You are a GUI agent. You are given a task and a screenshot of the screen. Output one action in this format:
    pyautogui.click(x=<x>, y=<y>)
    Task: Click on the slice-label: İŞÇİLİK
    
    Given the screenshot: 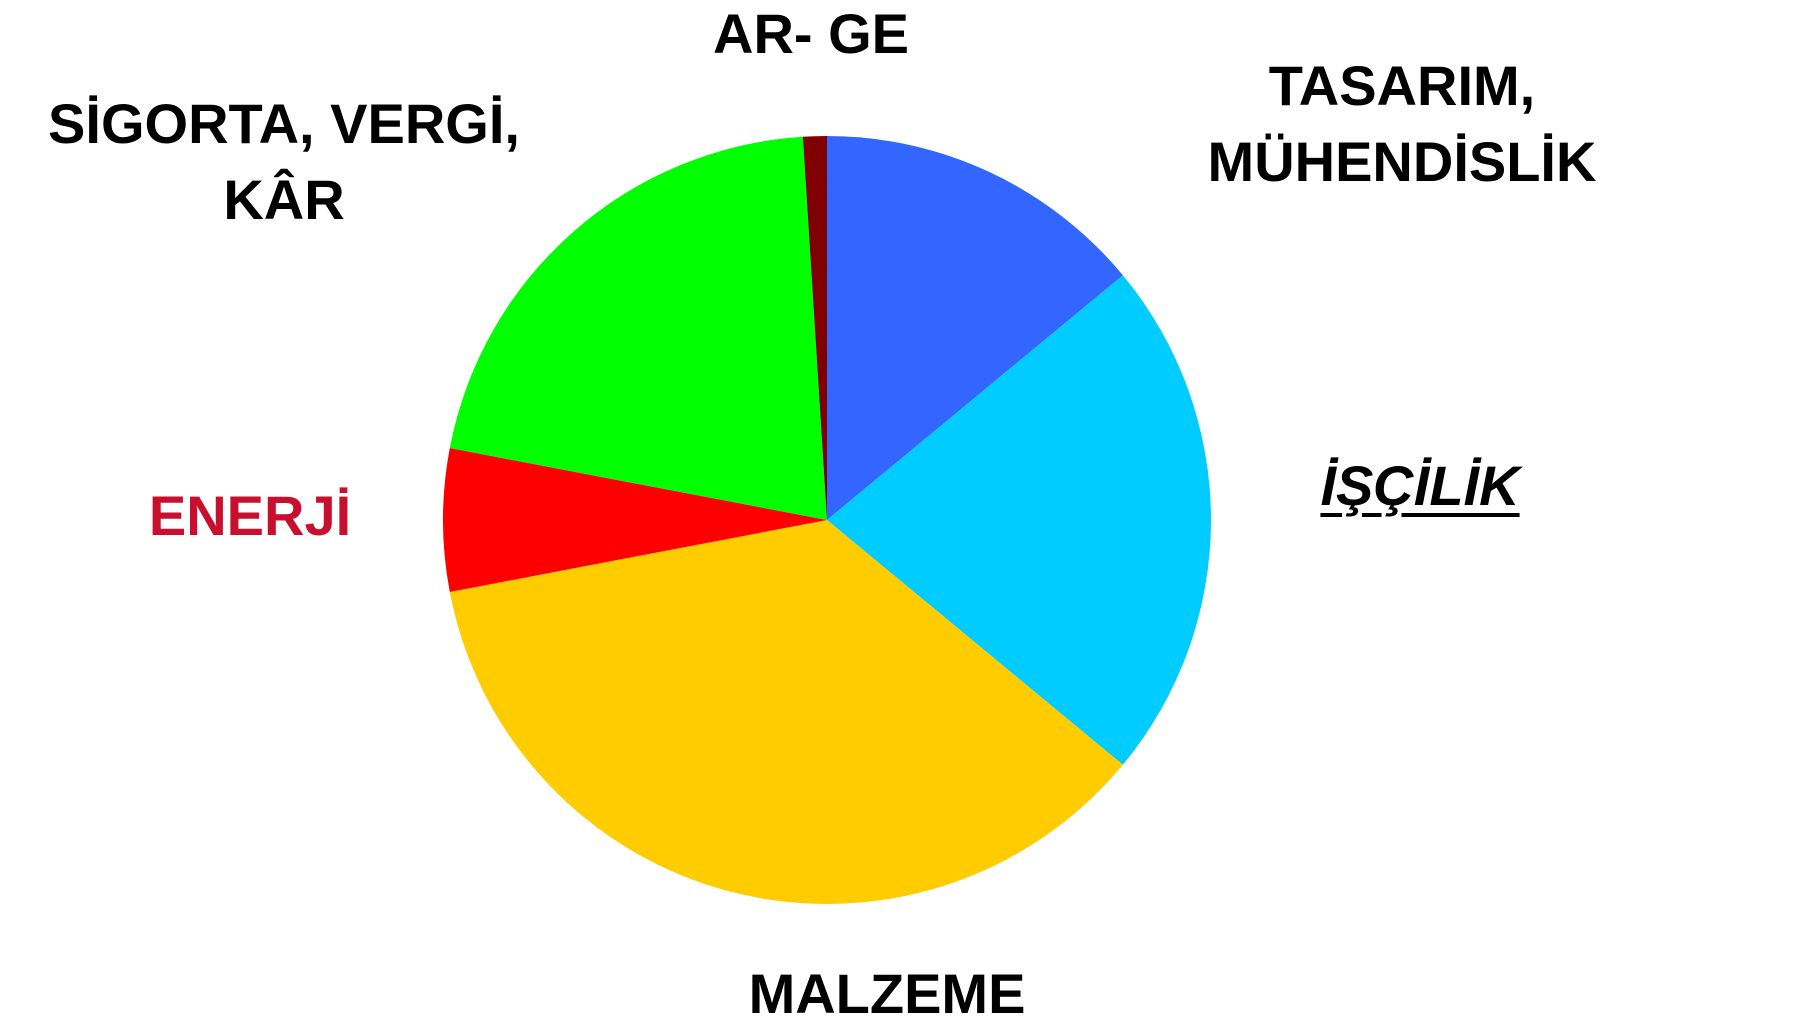 What is the action you would take?
    pyautogui.click(x=1420, y=485)
    